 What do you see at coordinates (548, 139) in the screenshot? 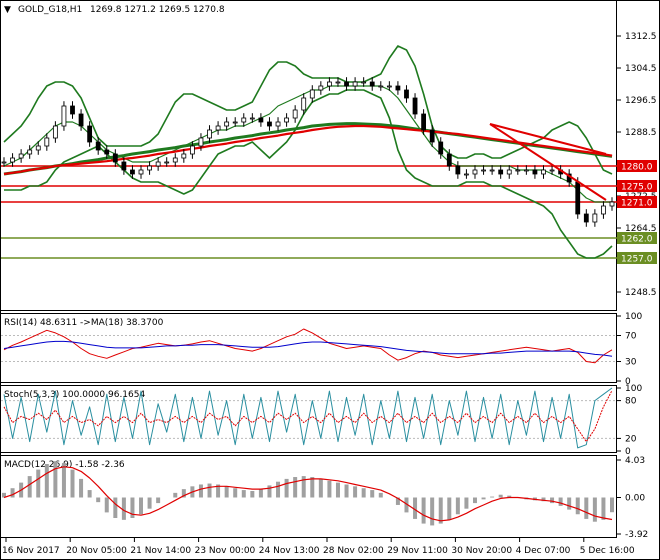
I see `trend-line-upper` at bounding box center [548, 139].